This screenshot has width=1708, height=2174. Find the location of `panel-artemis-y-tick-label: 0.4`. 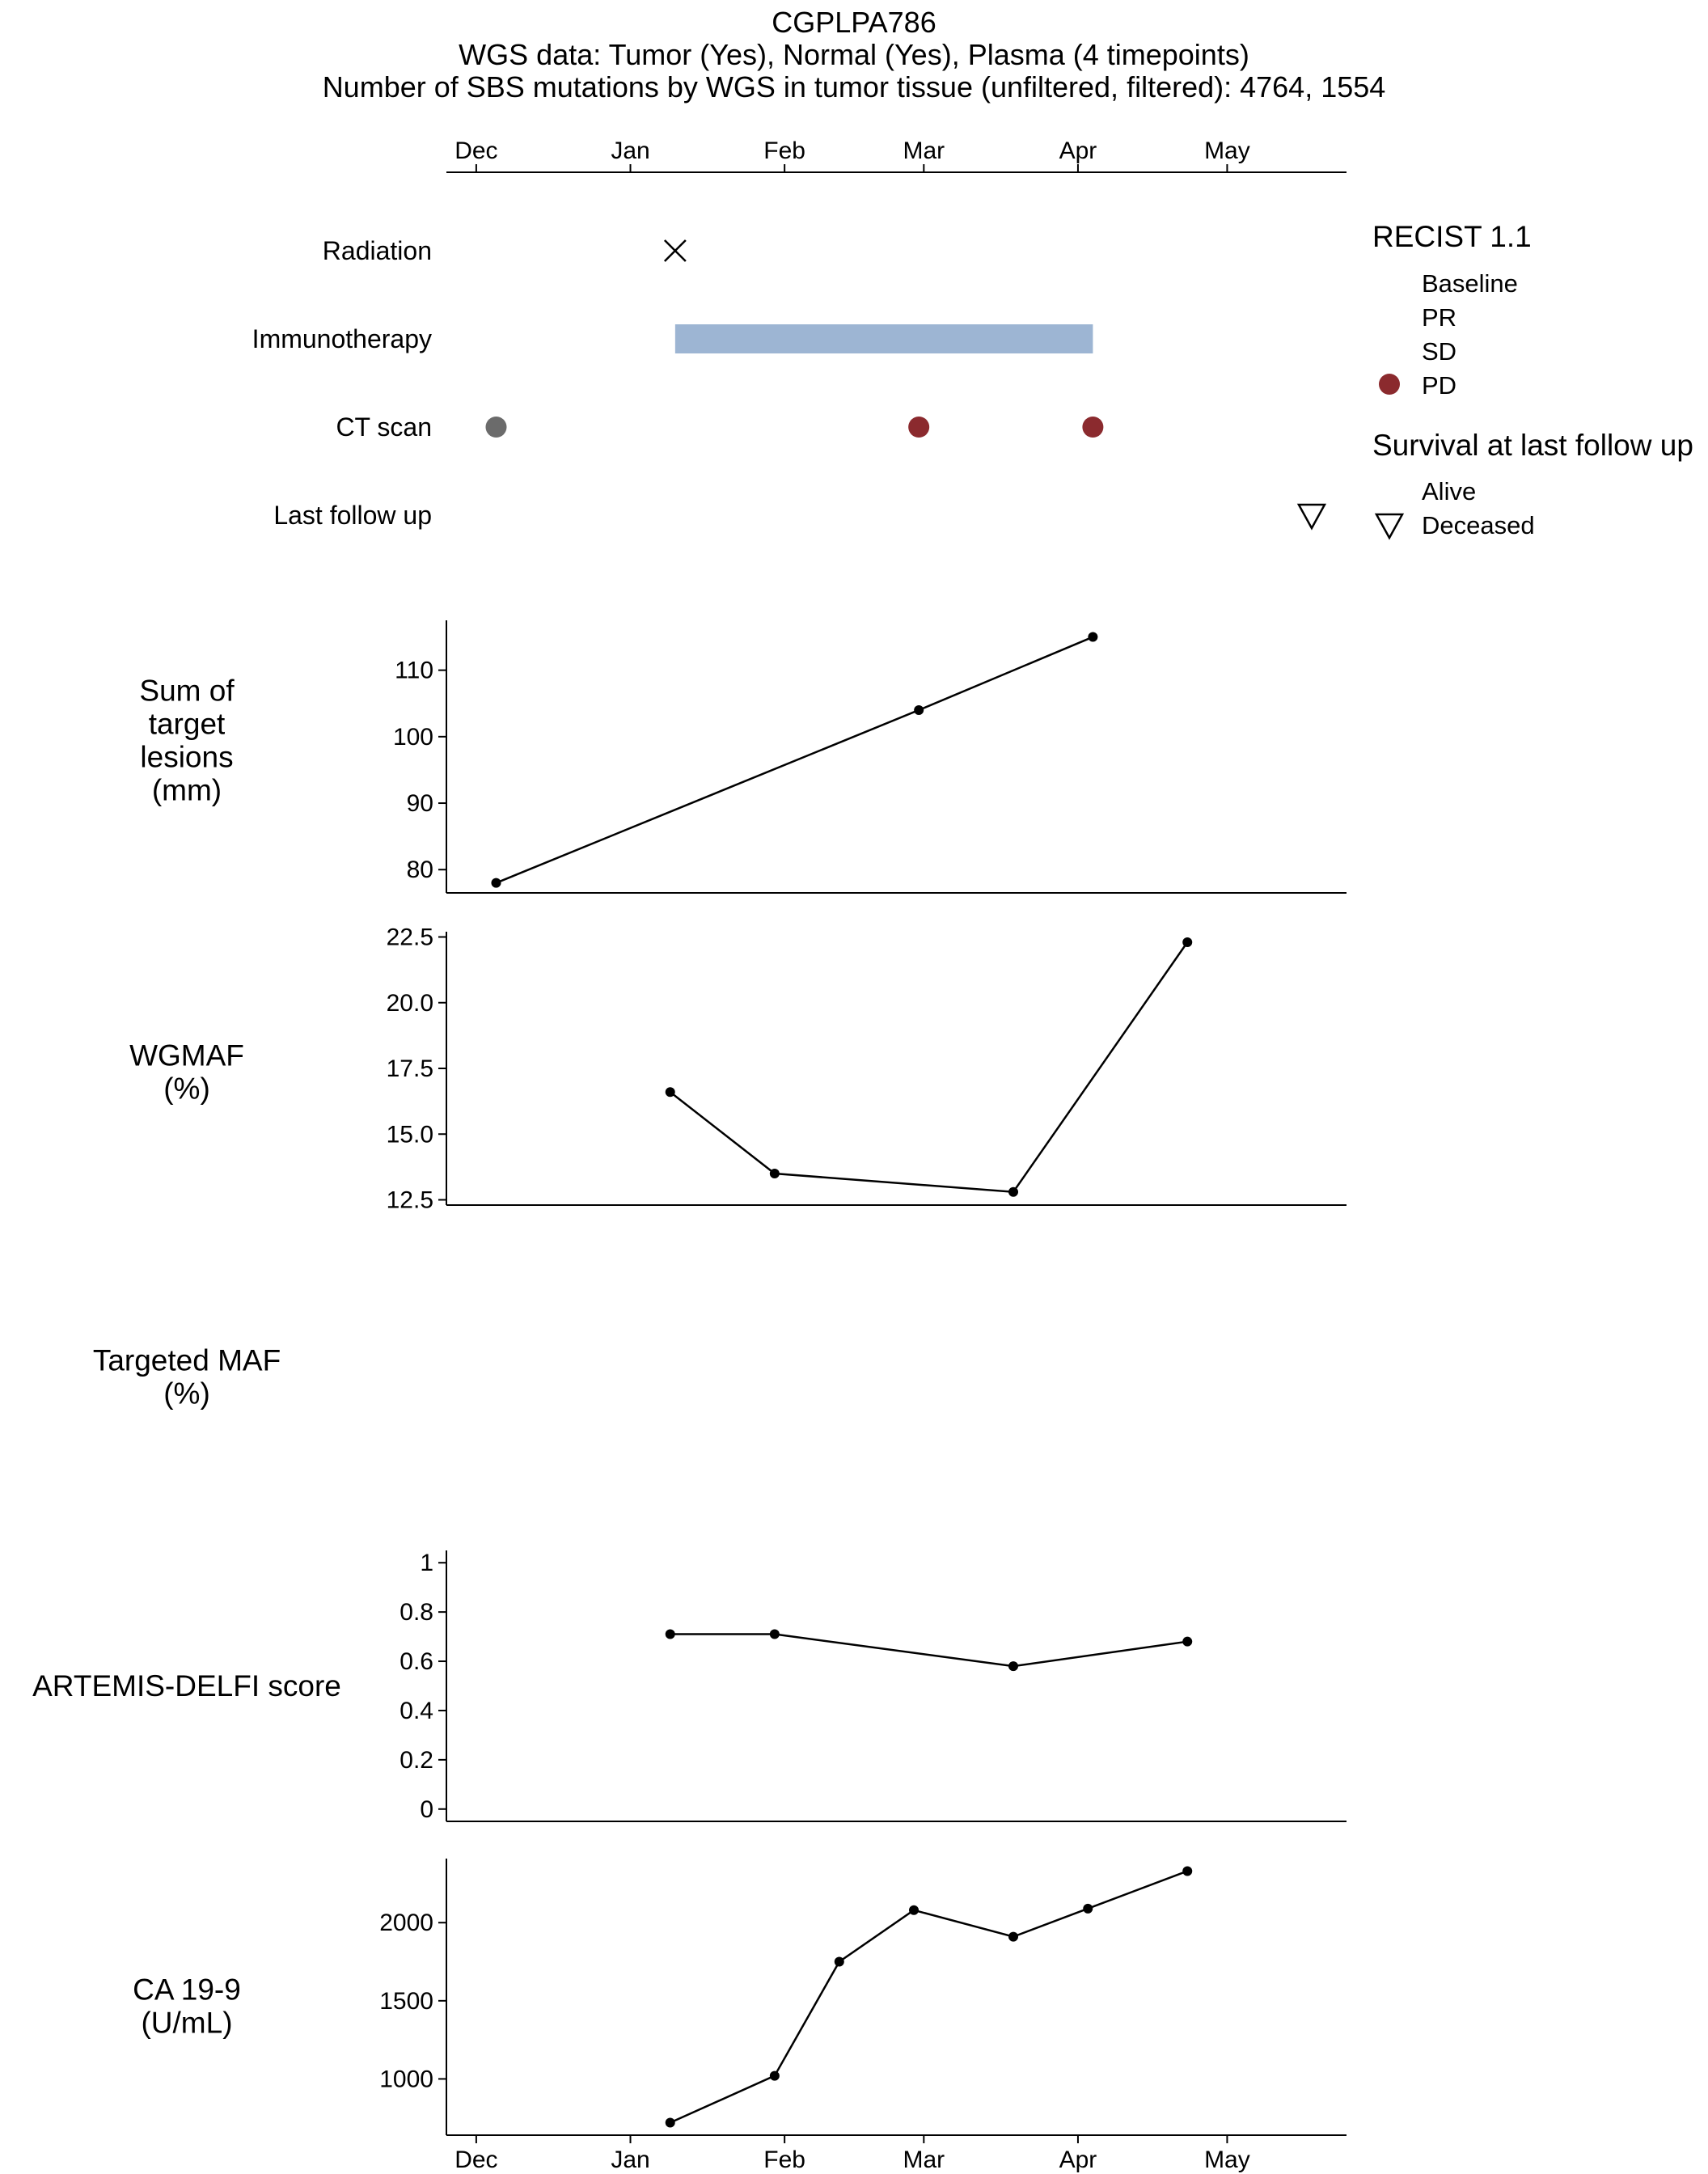

panel-artemis-y-tick-label: 0.4 is located at coordinates (417, 1711).